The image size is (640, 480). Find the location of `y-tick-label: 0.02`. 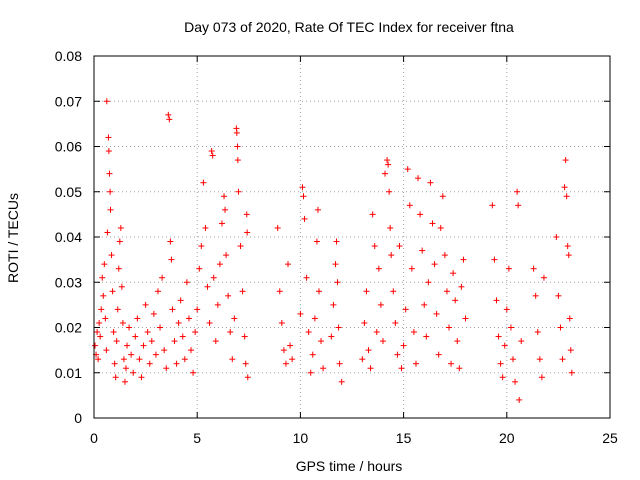

y-tick-label: 0.02 is located at coordinates (68, 328).